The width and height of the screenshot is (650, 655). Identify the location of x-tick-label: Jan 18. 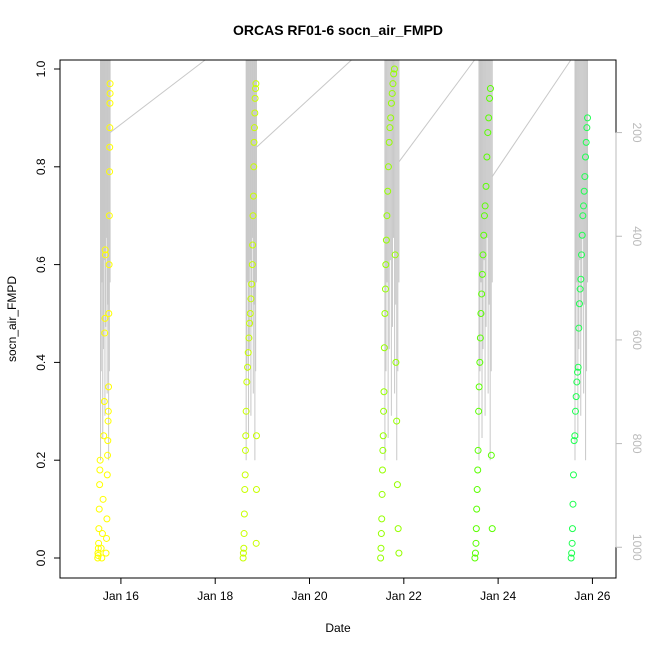
(215, 596).